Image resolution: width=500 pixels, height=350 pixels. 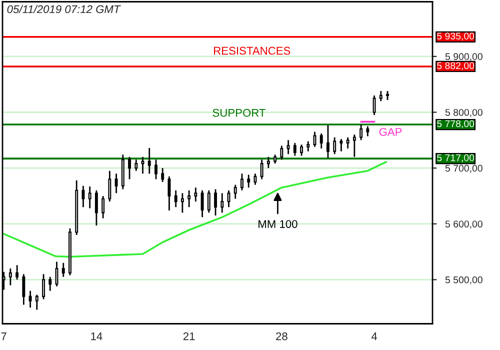 I want to click on y-tick-label: 5 700,00, so click(x=463, y=168).